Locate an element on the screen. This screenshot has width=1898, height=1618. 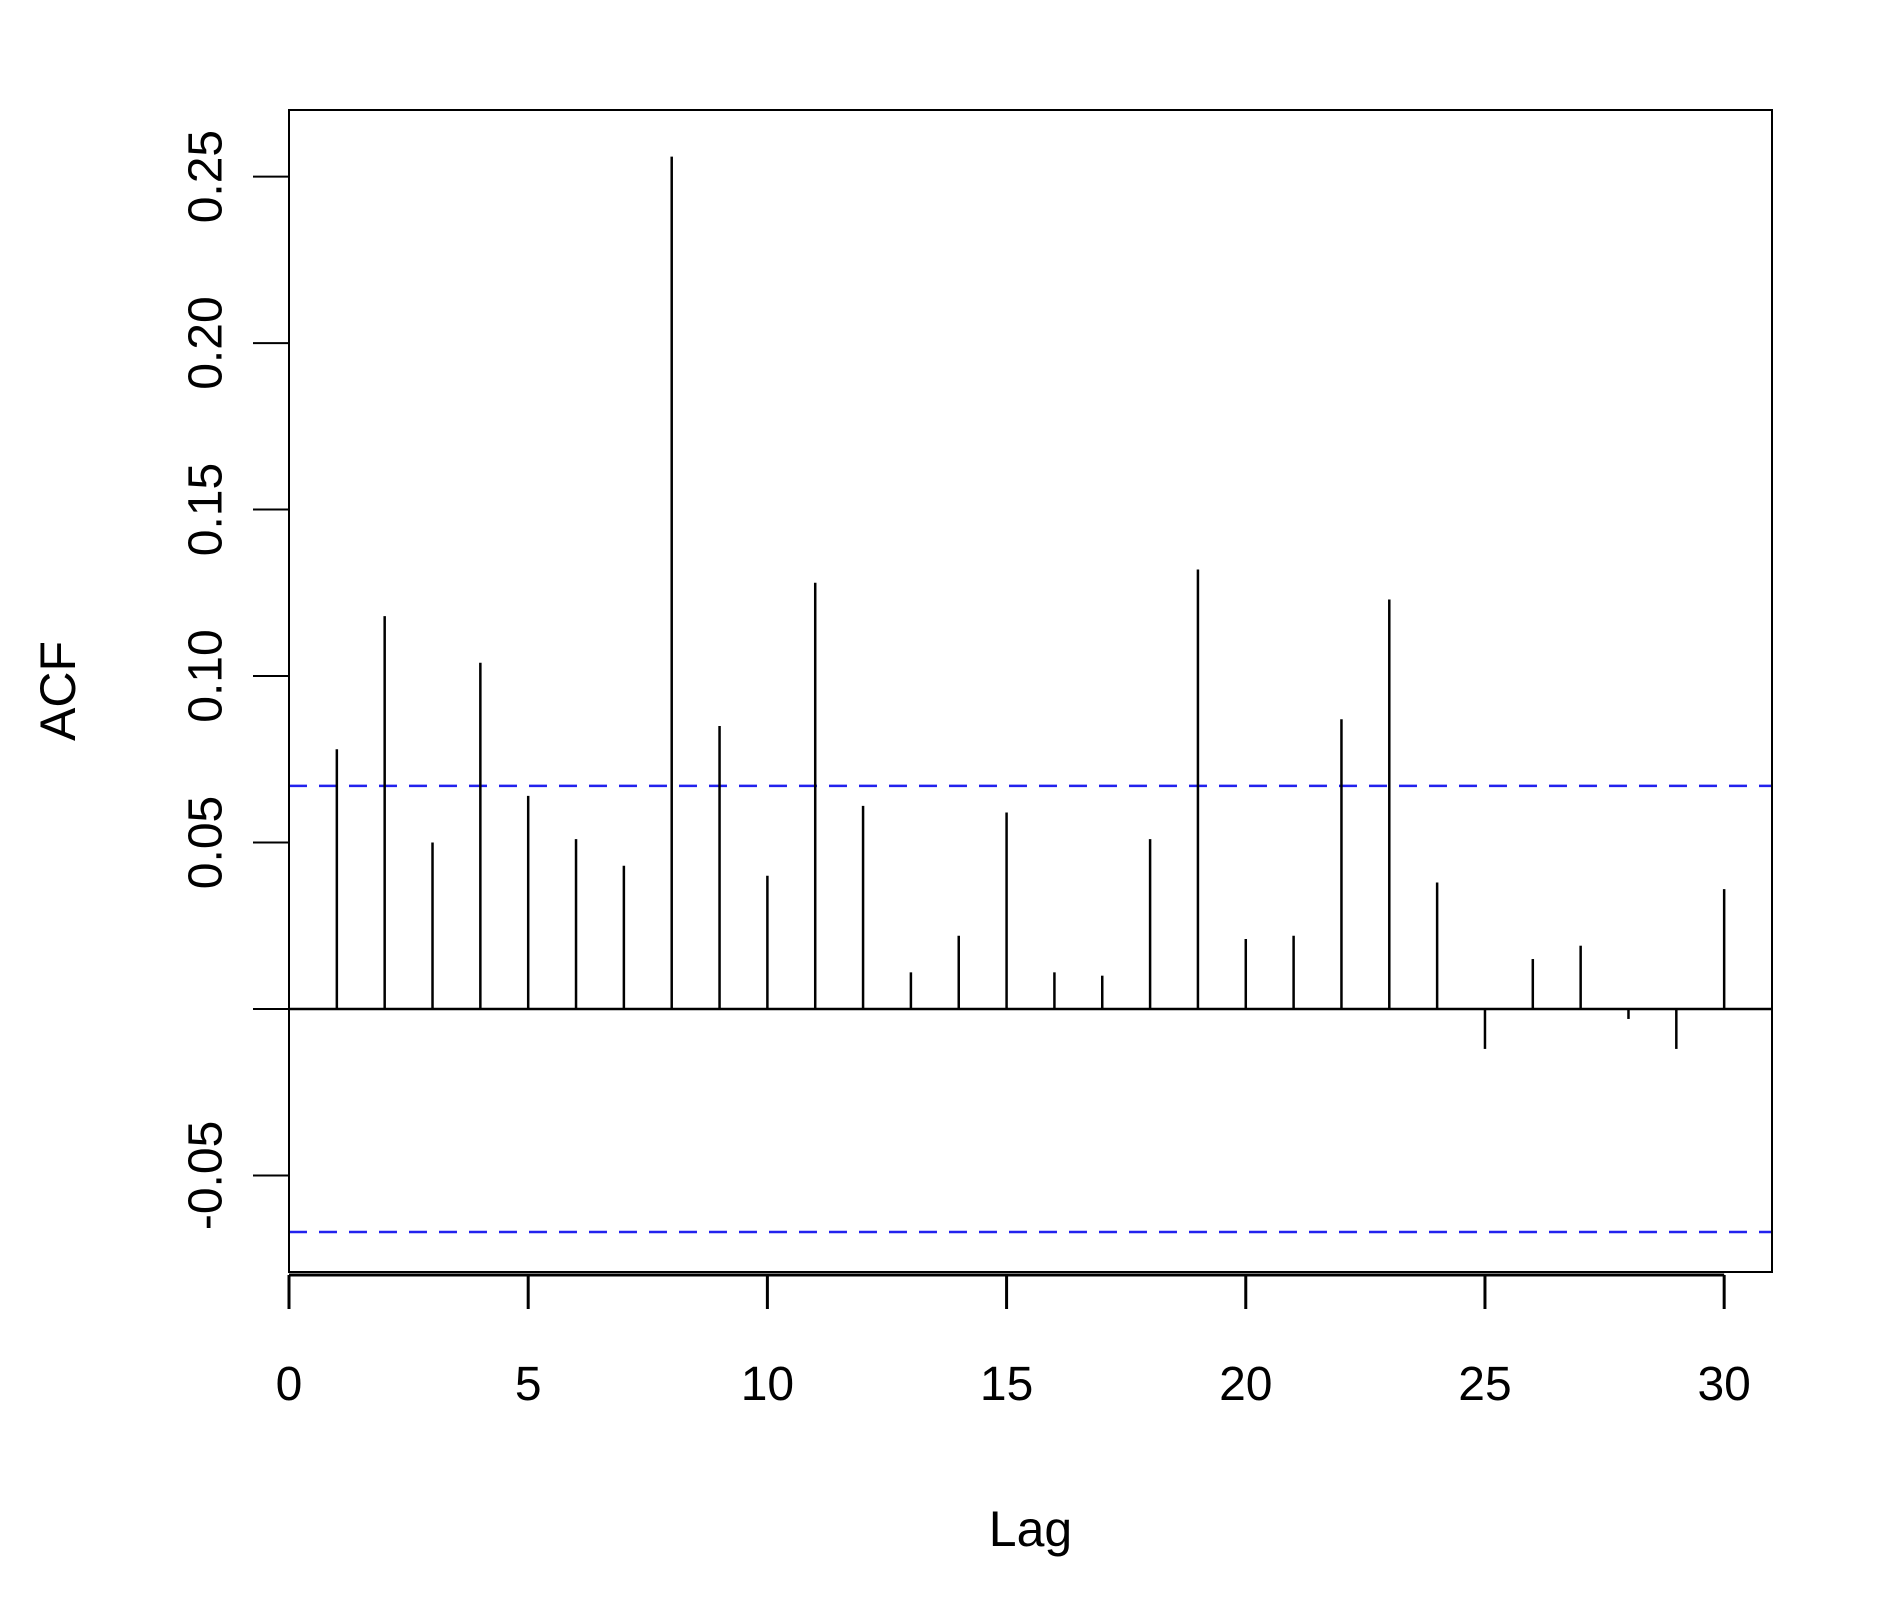
y-tick-label: -0.05 is located at coordinates (206, 1175).